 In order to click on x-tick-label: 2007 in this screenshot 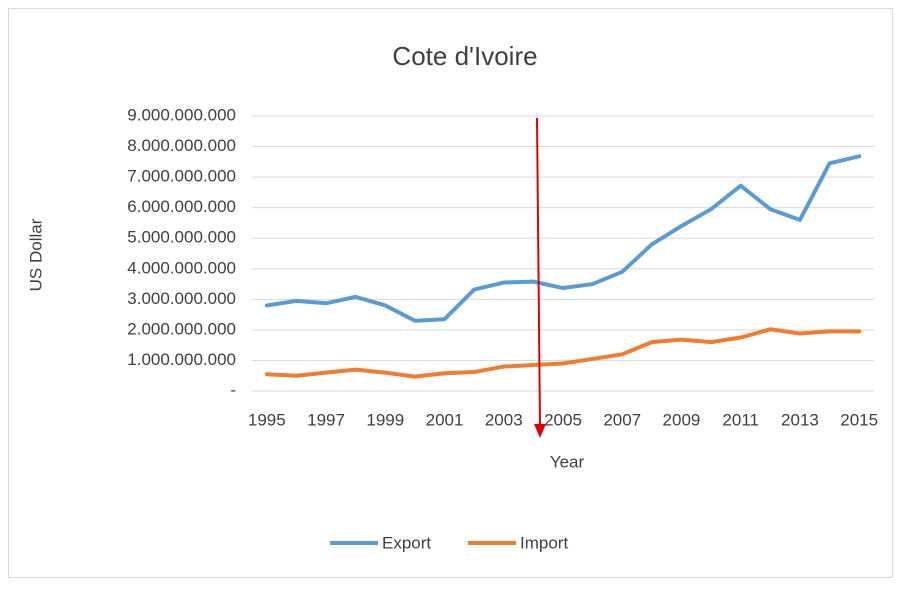, I will do `click(622, 419)`.